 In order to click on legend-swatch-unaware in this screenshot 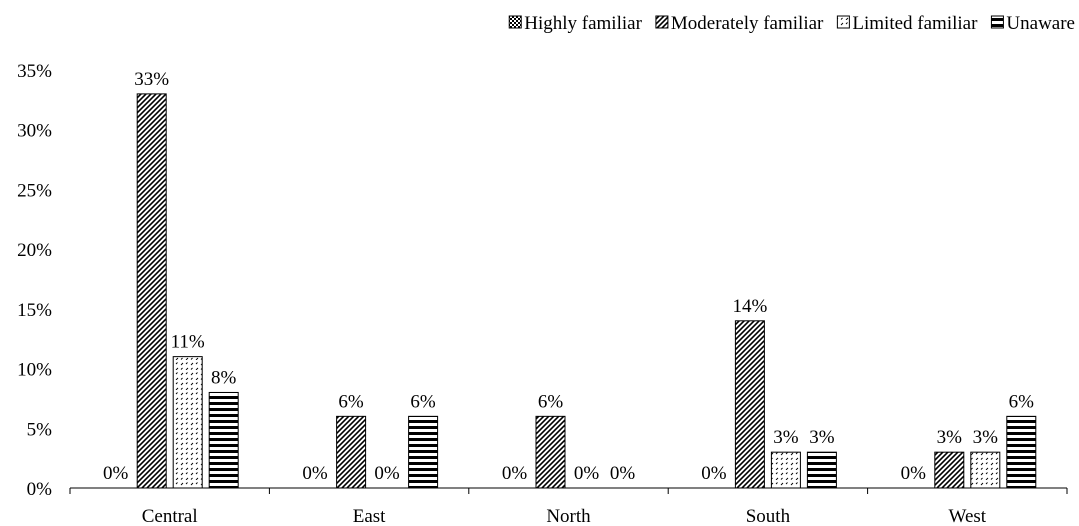, I will do `click(997, 22)`.